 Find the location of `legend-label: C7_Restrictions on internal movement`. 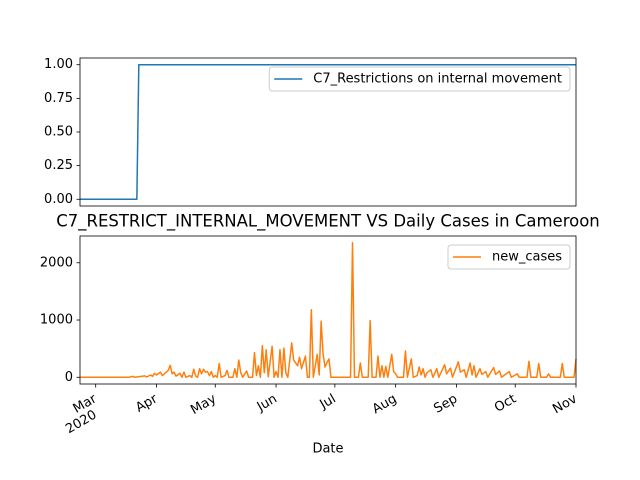

legend-label: C7_Restrictions on internal movement is located at coordinates (437, 79).